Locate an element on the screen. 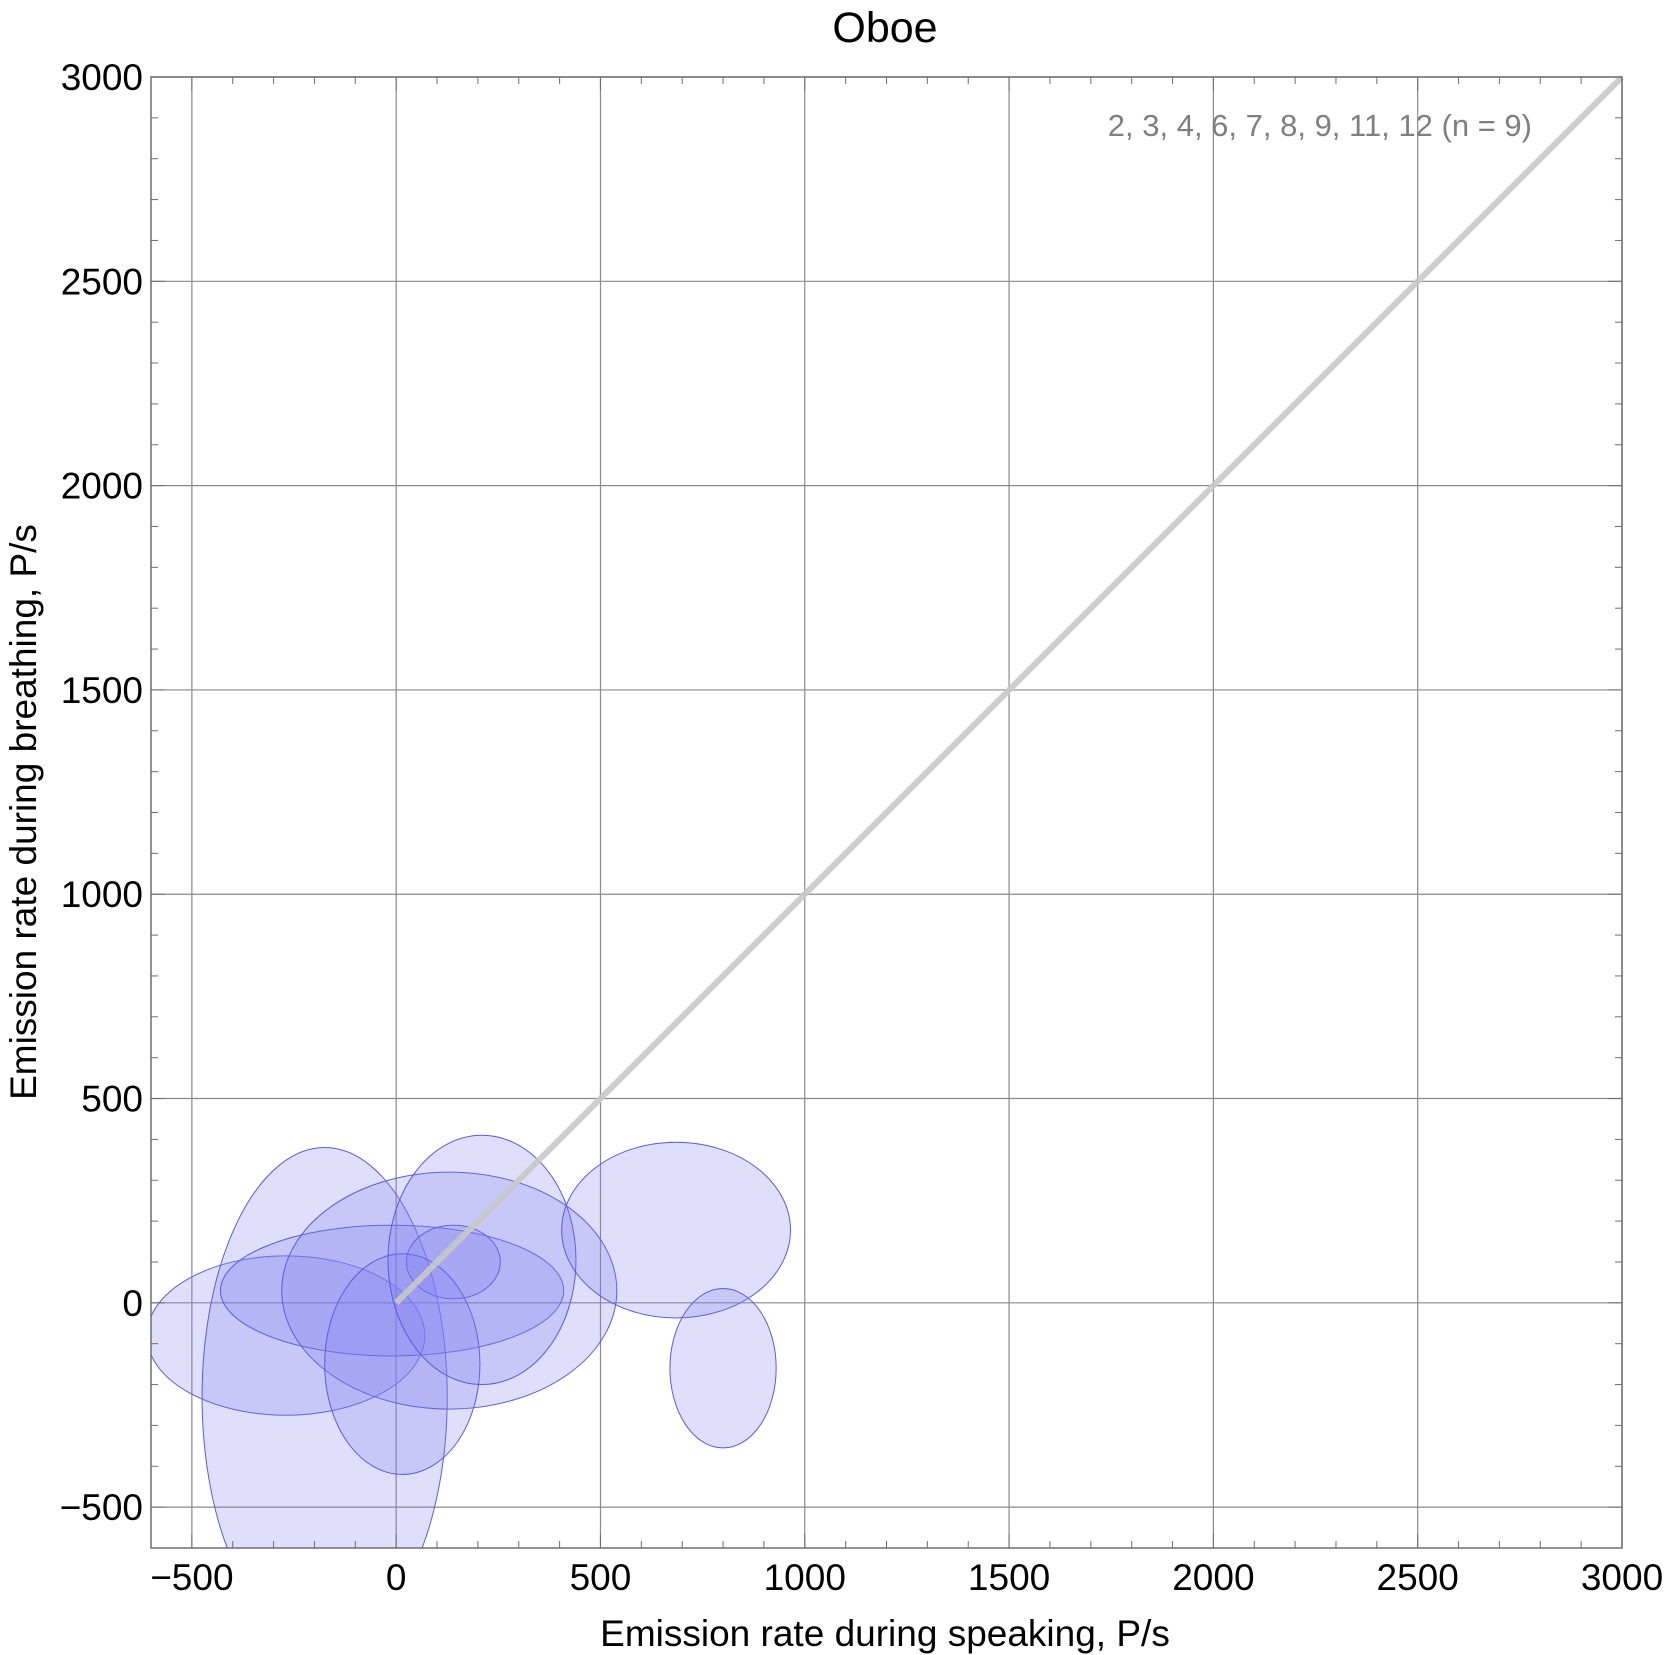  y-tick-label: 3000 is located at coordinates (102, 77).